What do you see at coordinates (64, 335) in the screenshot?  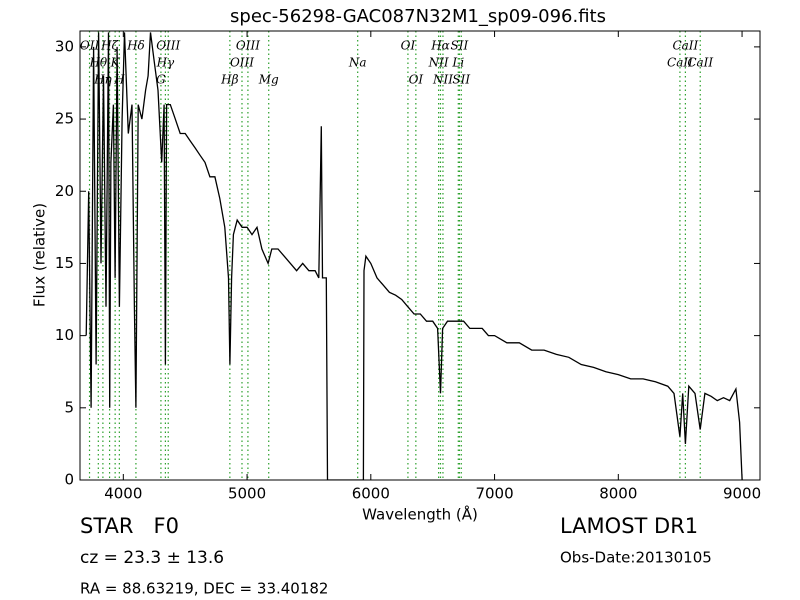 I see `y-tick-label: 10` at bounding box center [64, 335].